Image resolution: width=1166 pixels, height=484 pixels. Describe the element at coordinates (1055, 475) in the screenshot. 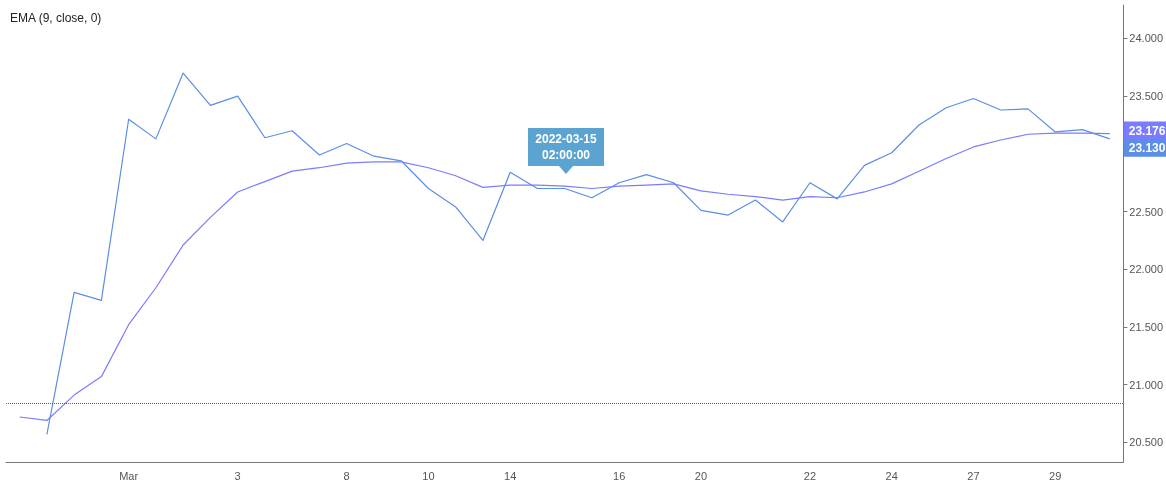

I see `x-tick-label: 29` at that location.